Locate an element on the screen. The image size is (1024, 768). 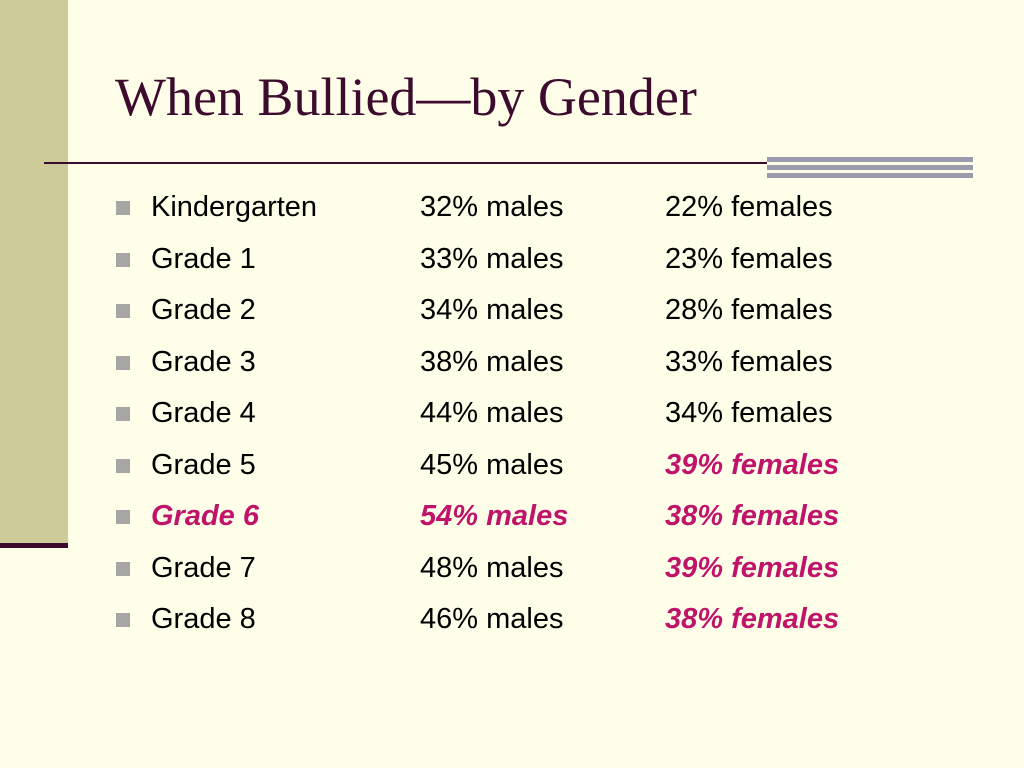
slide-title: When Bullied—by Gender is located at coordinates (406, 97).